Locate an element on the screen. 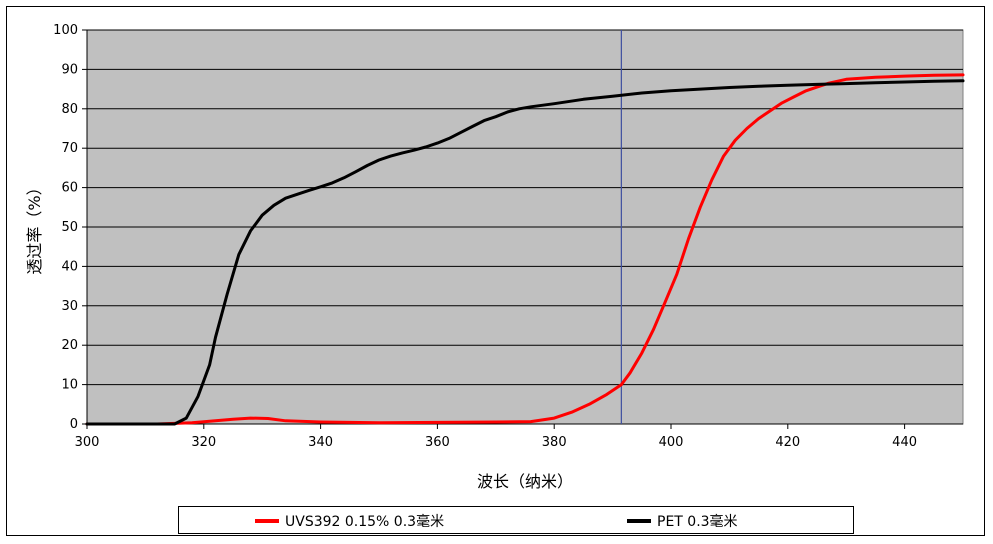 The width and height of the screenshot is (993, 544). legend-label-pet: PET 0.3毫米 is located at coordinates (697, 522).